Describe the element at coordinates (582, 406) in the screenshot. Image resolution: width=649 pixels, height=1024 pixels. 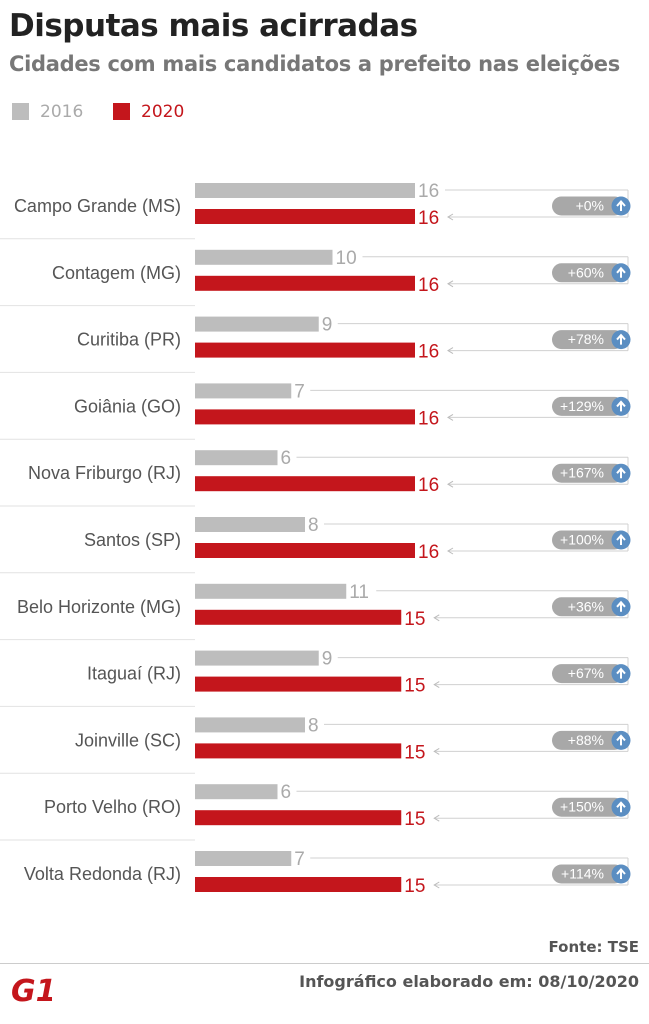
I see `change-badge-label: +129%` at that location.